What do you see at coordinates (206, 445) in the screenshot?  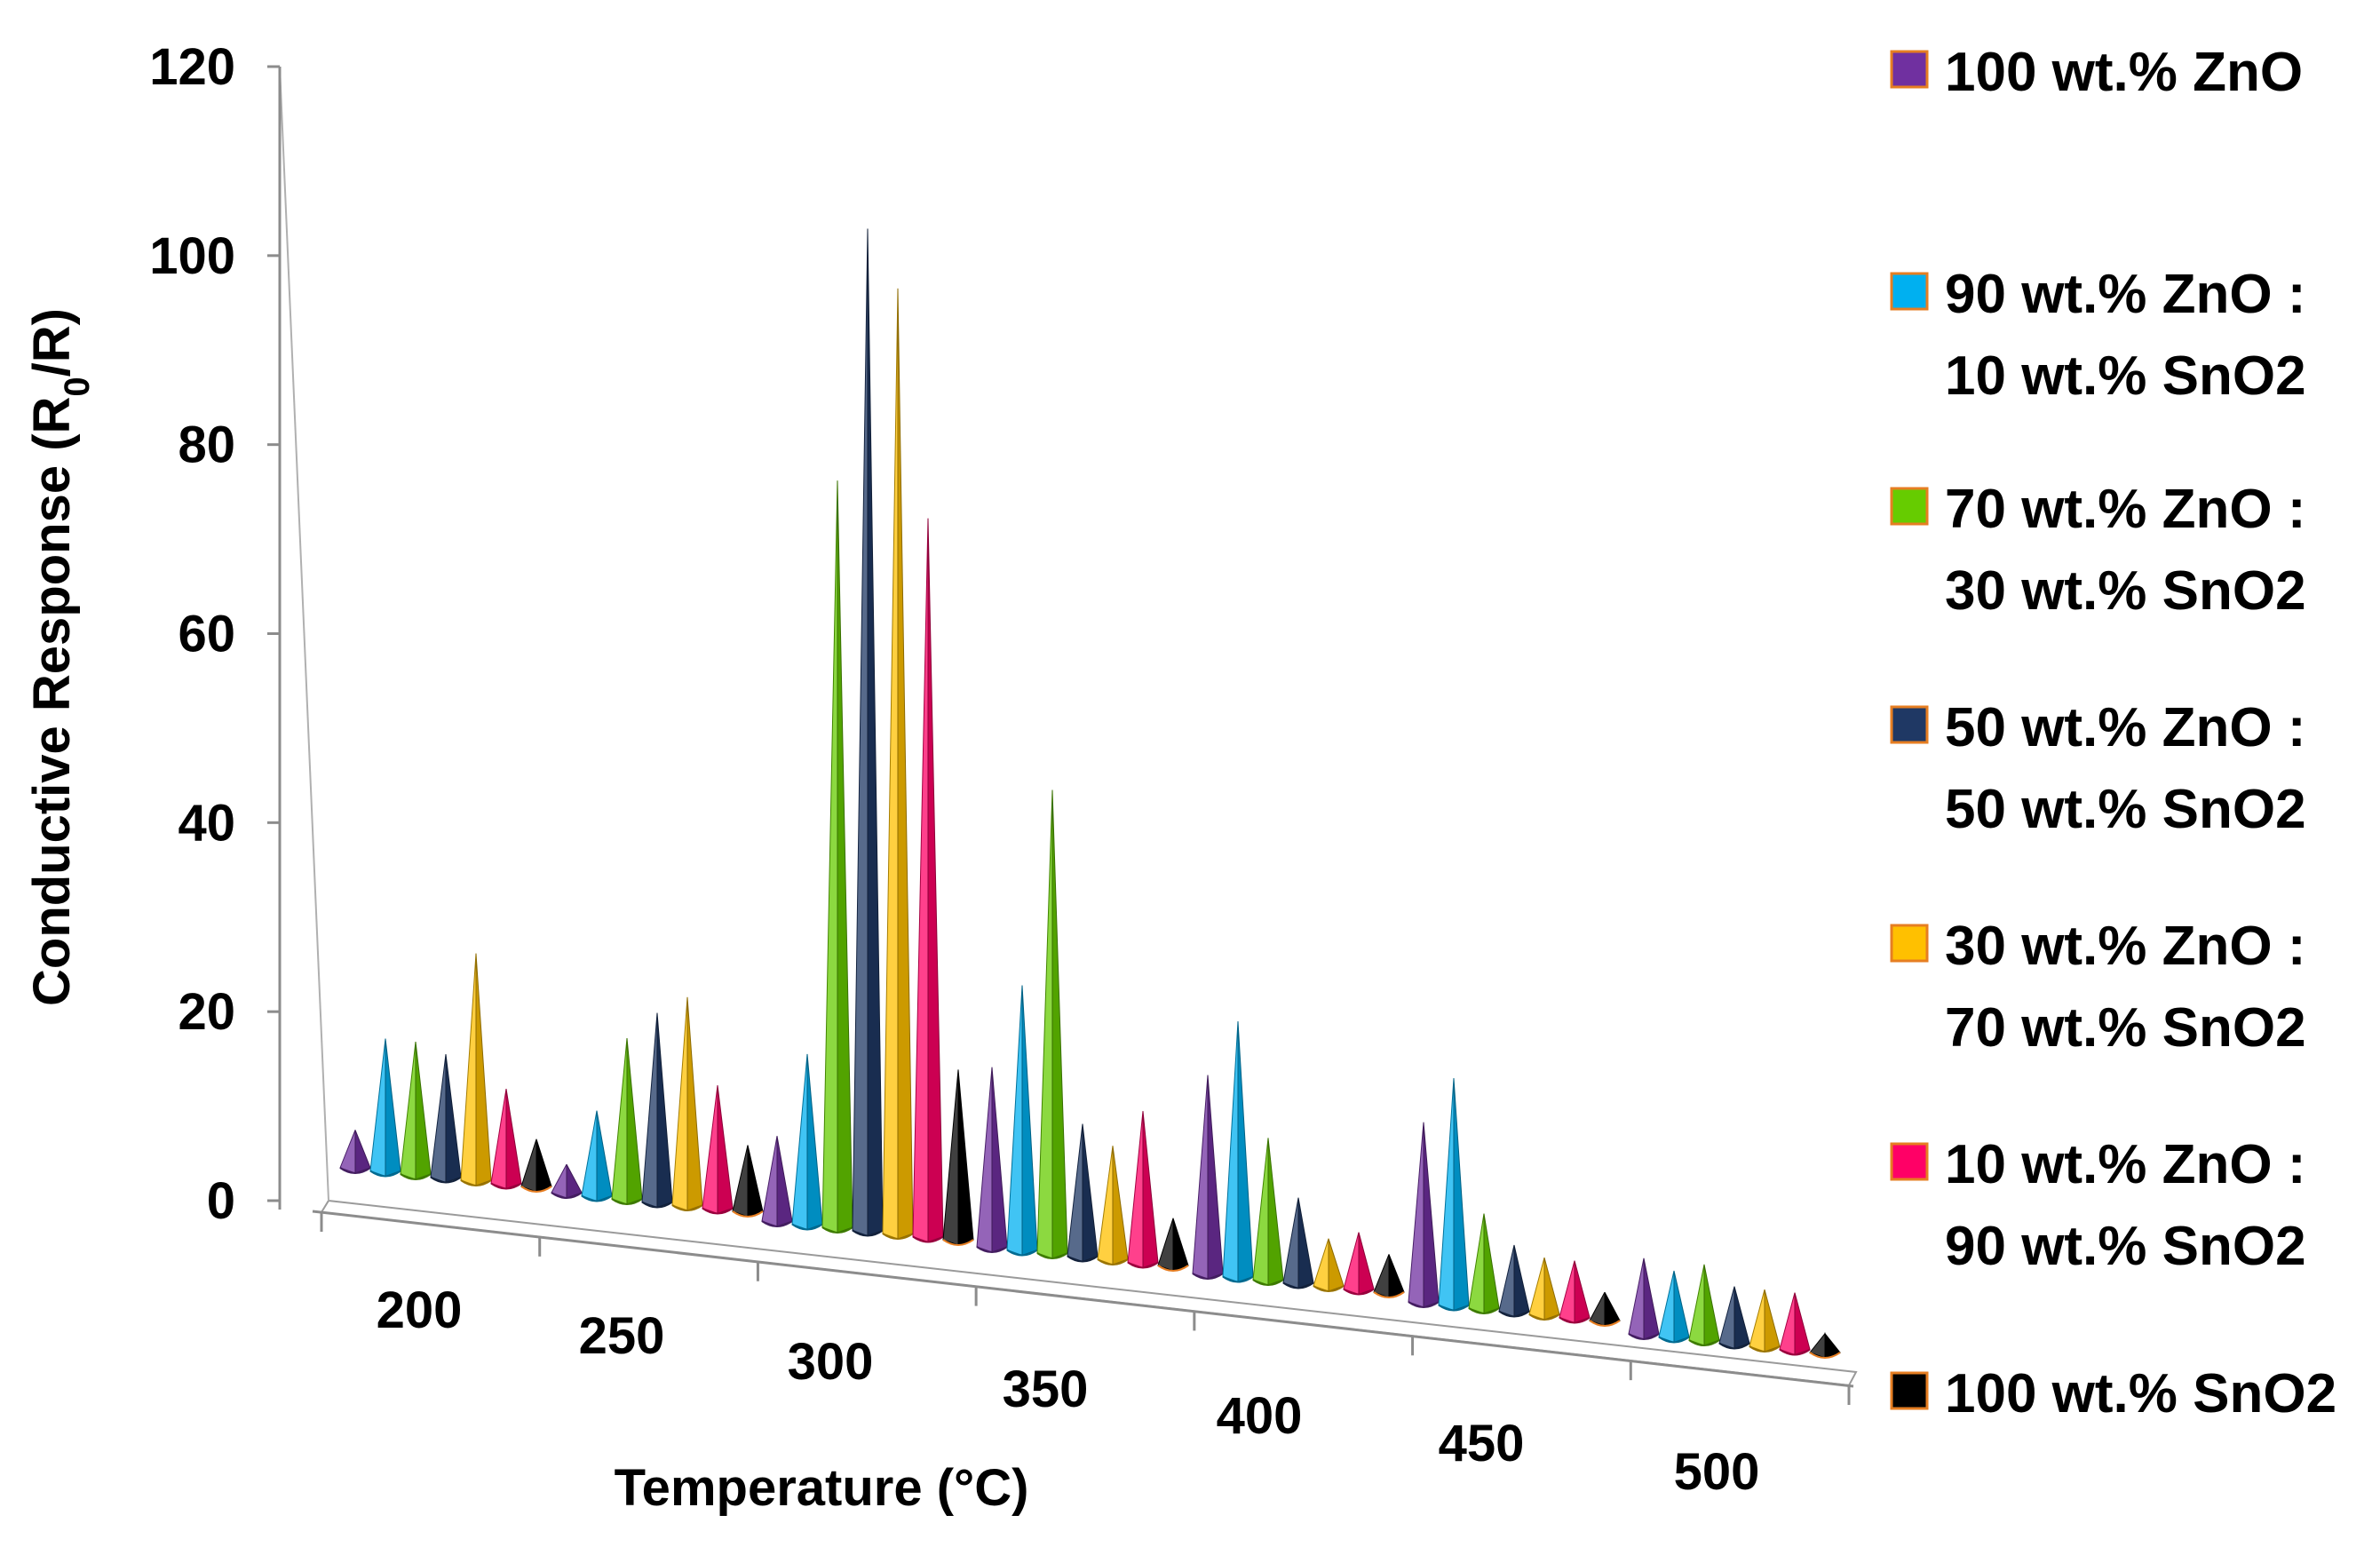 I see `y-tick-label: 80` at bounding box center [206, 445].